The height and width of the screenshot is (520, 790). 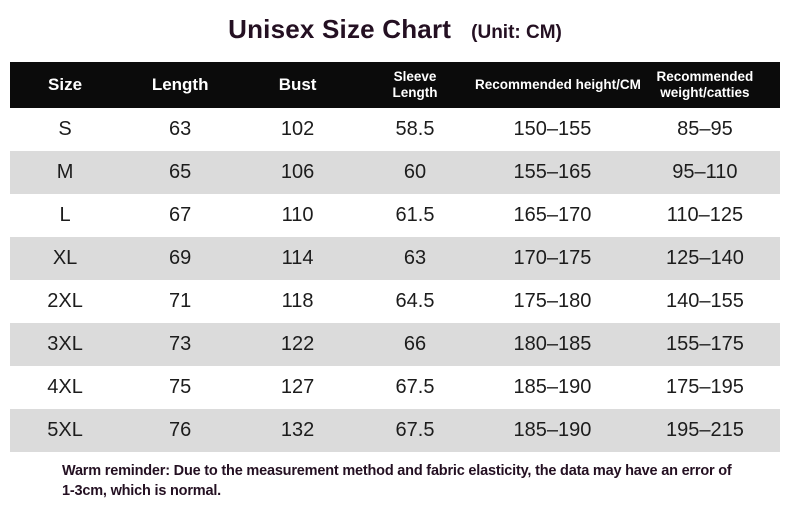 What do you see at coordinates (180, 215) in the screenshot?
I see `value-cell: 67` at bounding box center [180, 215].